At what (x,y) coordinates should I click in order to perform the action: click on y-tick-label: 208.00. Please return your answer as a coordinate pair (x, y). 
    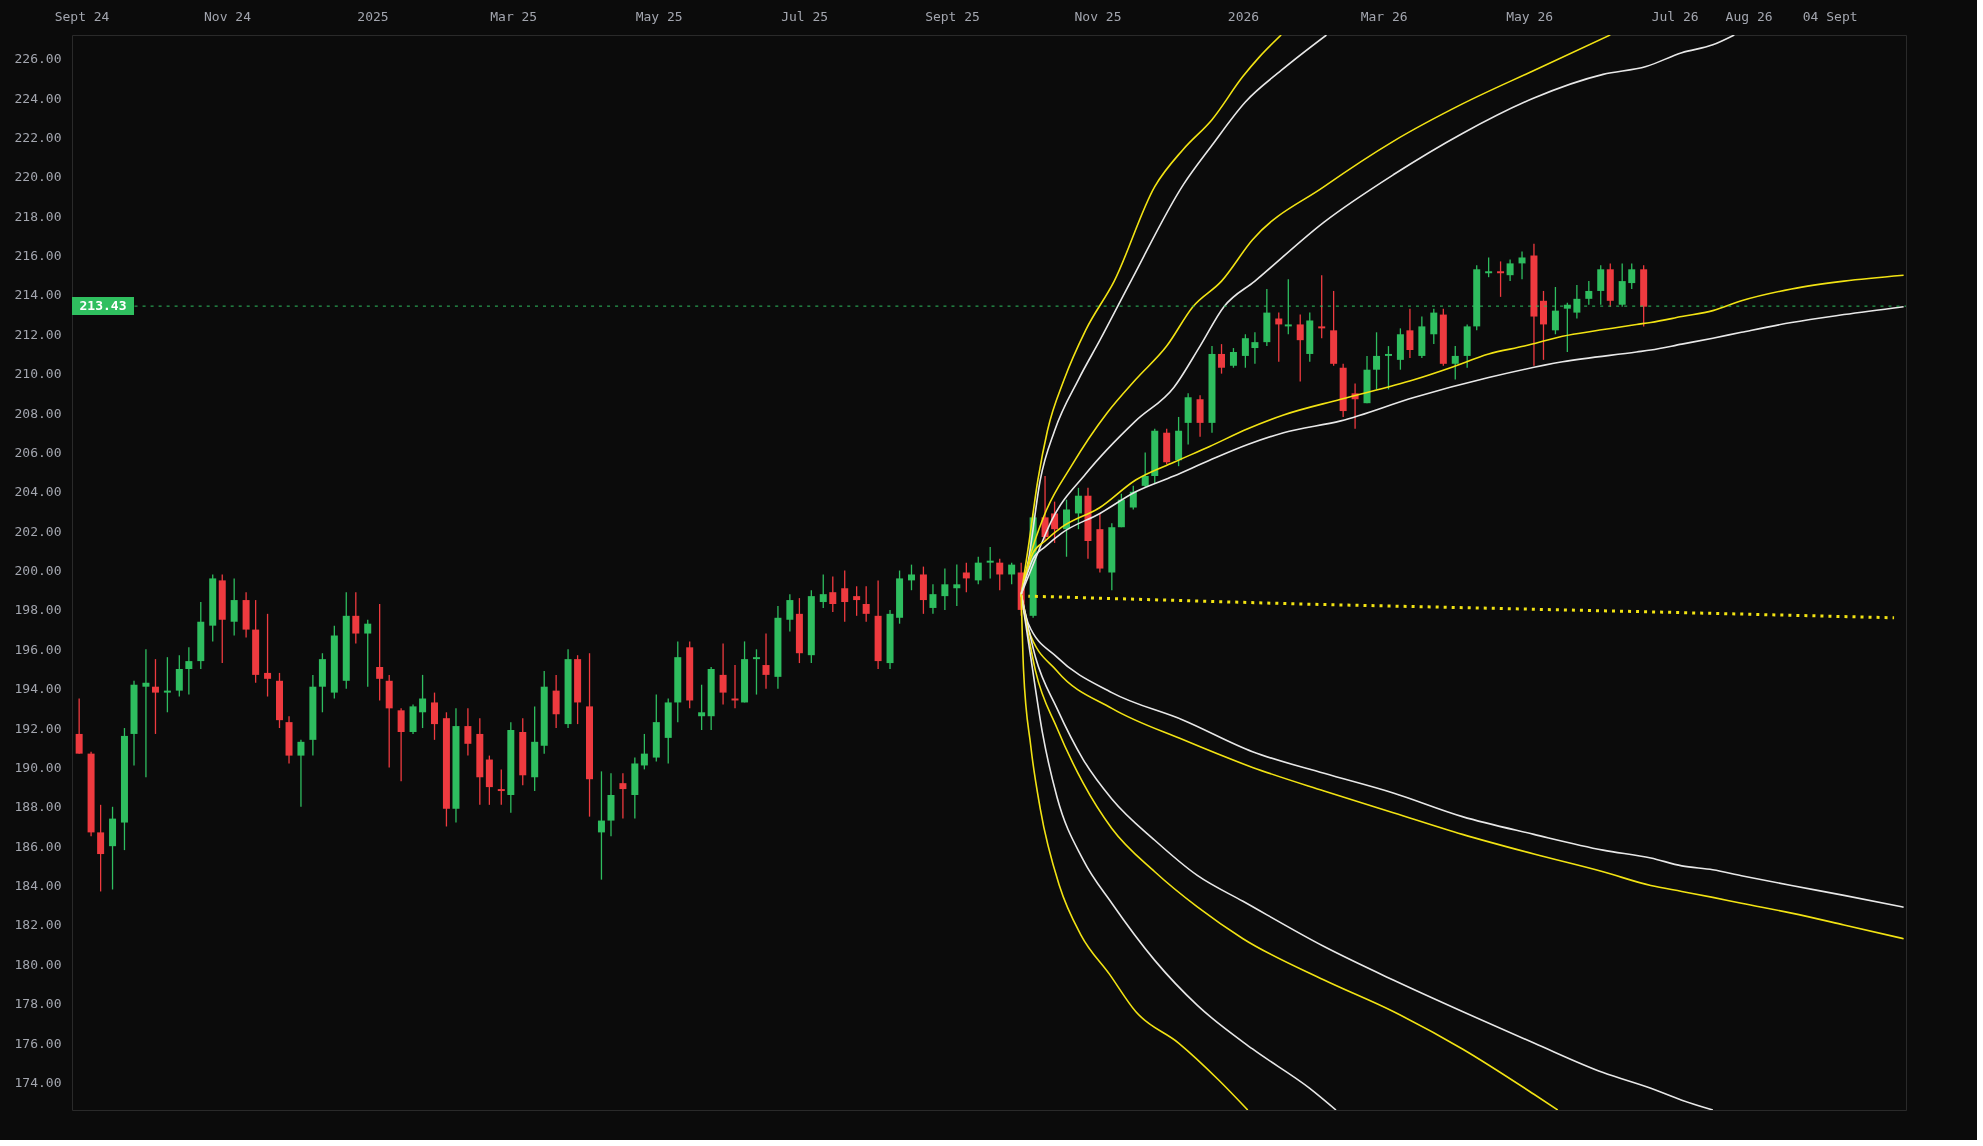
    Looking at the image, I should click on (38, 413).